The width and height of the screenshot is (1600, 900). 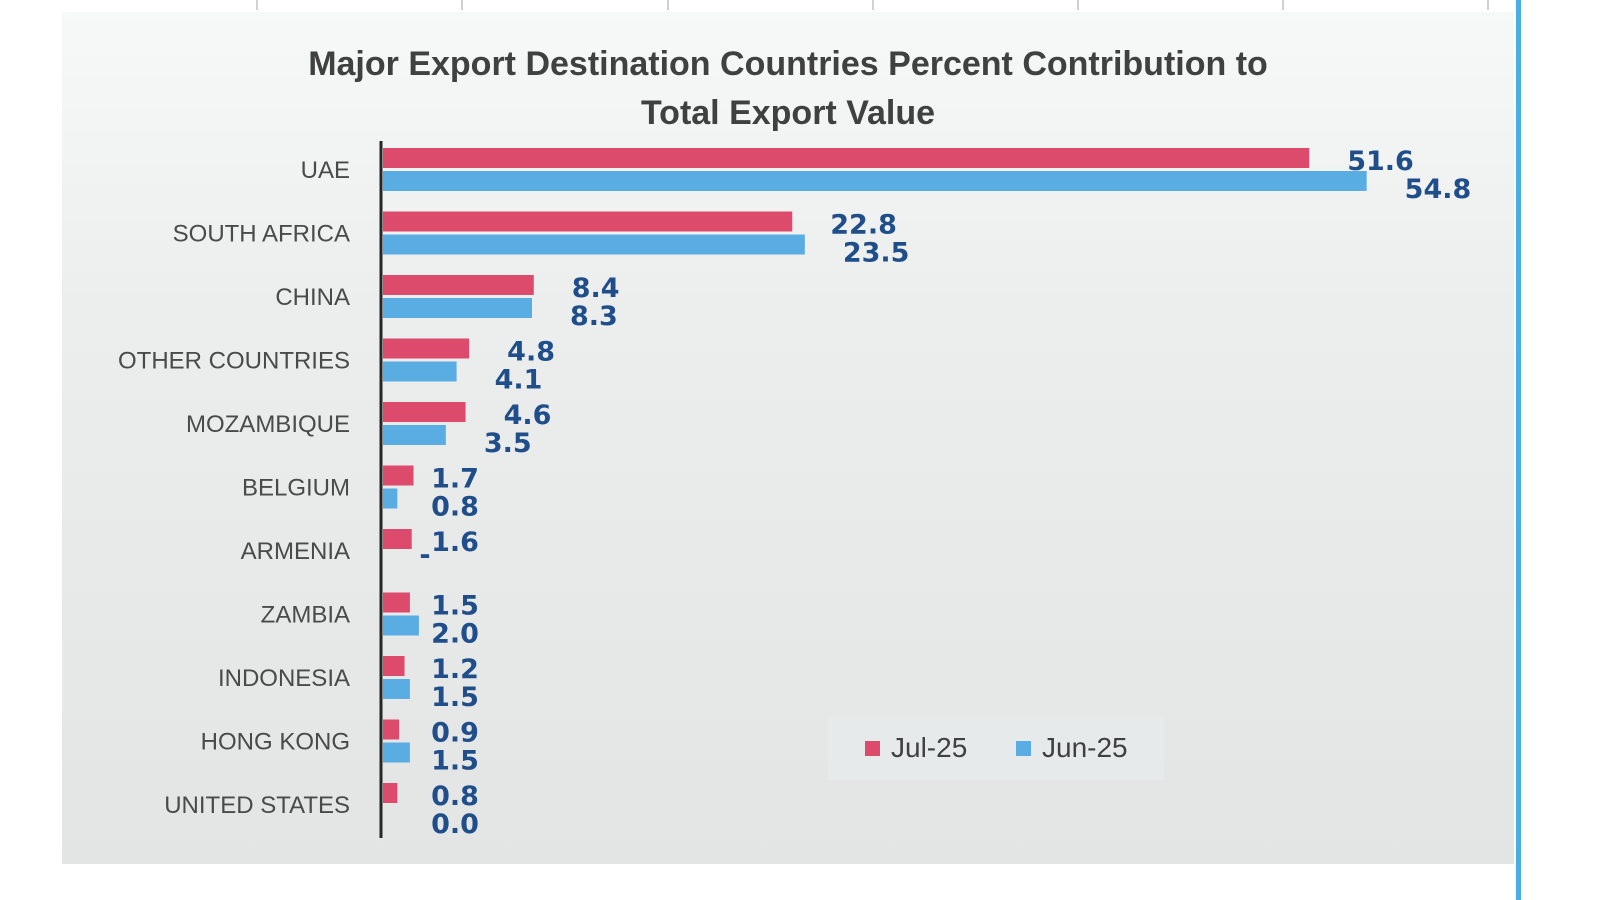 What do you see at coordinates (391, 729) in the screenshot?
I see `bar-jul-25-hong-kong` at bounding box center [391, 729].